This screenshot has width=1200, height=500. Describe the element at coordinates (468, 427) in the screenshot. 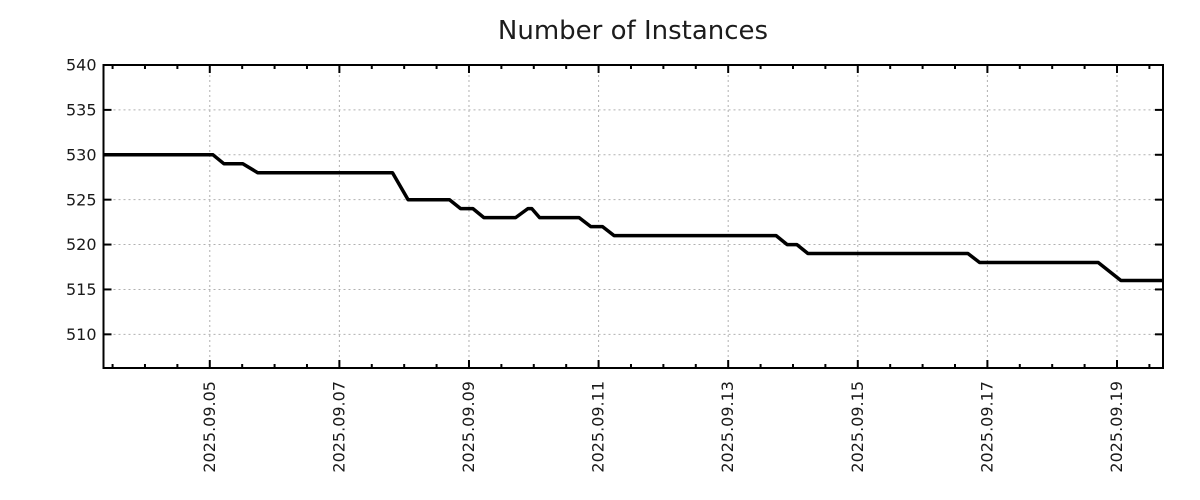

I see `x-tick-label: 2025.09.09` at that location.